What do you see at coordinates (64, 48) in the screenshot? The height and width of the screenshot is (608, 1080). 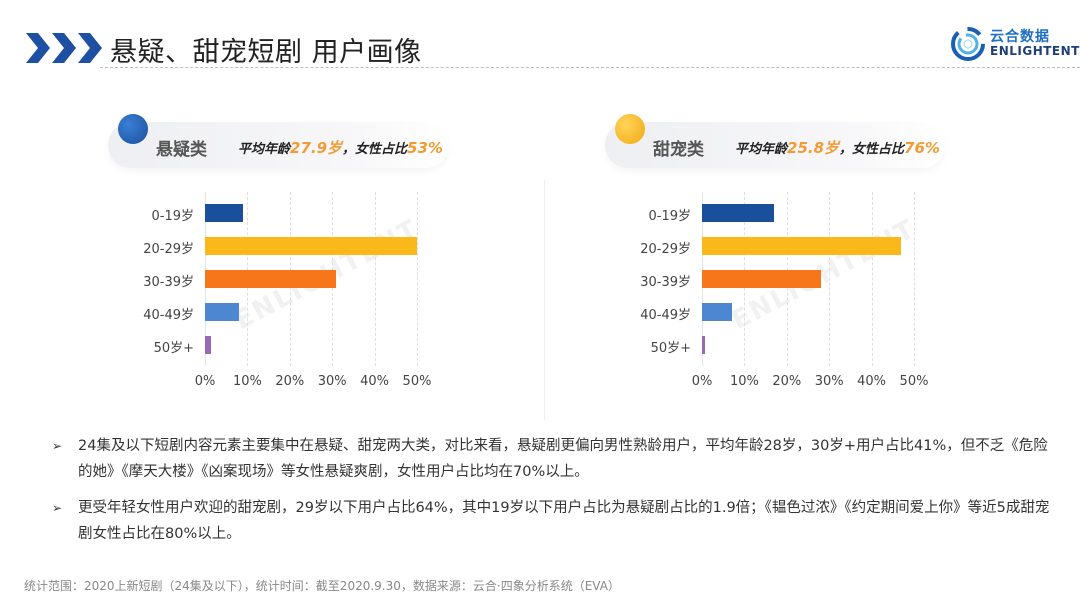 I see `chevrons-icon` at bounding box center [64, 48].